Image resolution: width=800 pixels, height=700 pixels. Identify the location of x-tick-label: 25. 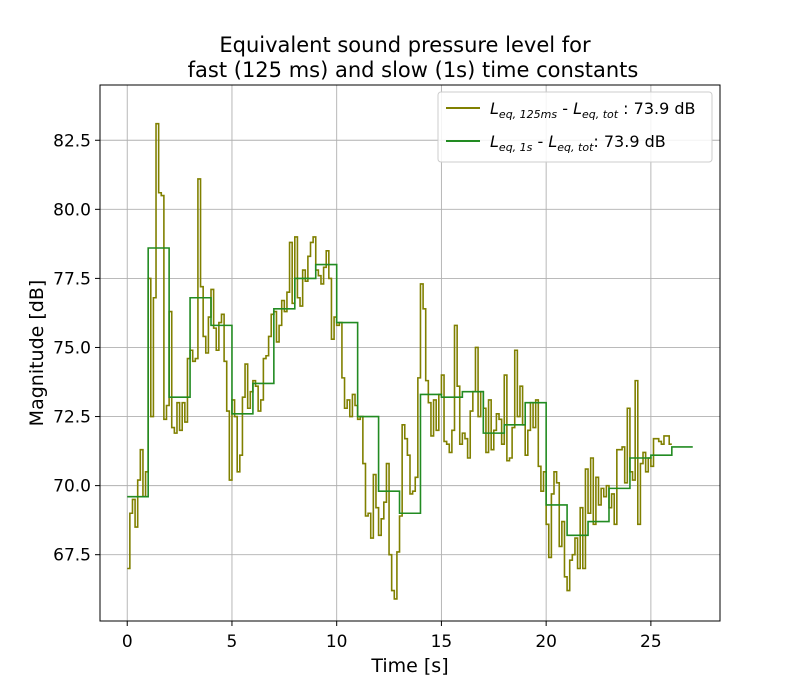
(651, 642).